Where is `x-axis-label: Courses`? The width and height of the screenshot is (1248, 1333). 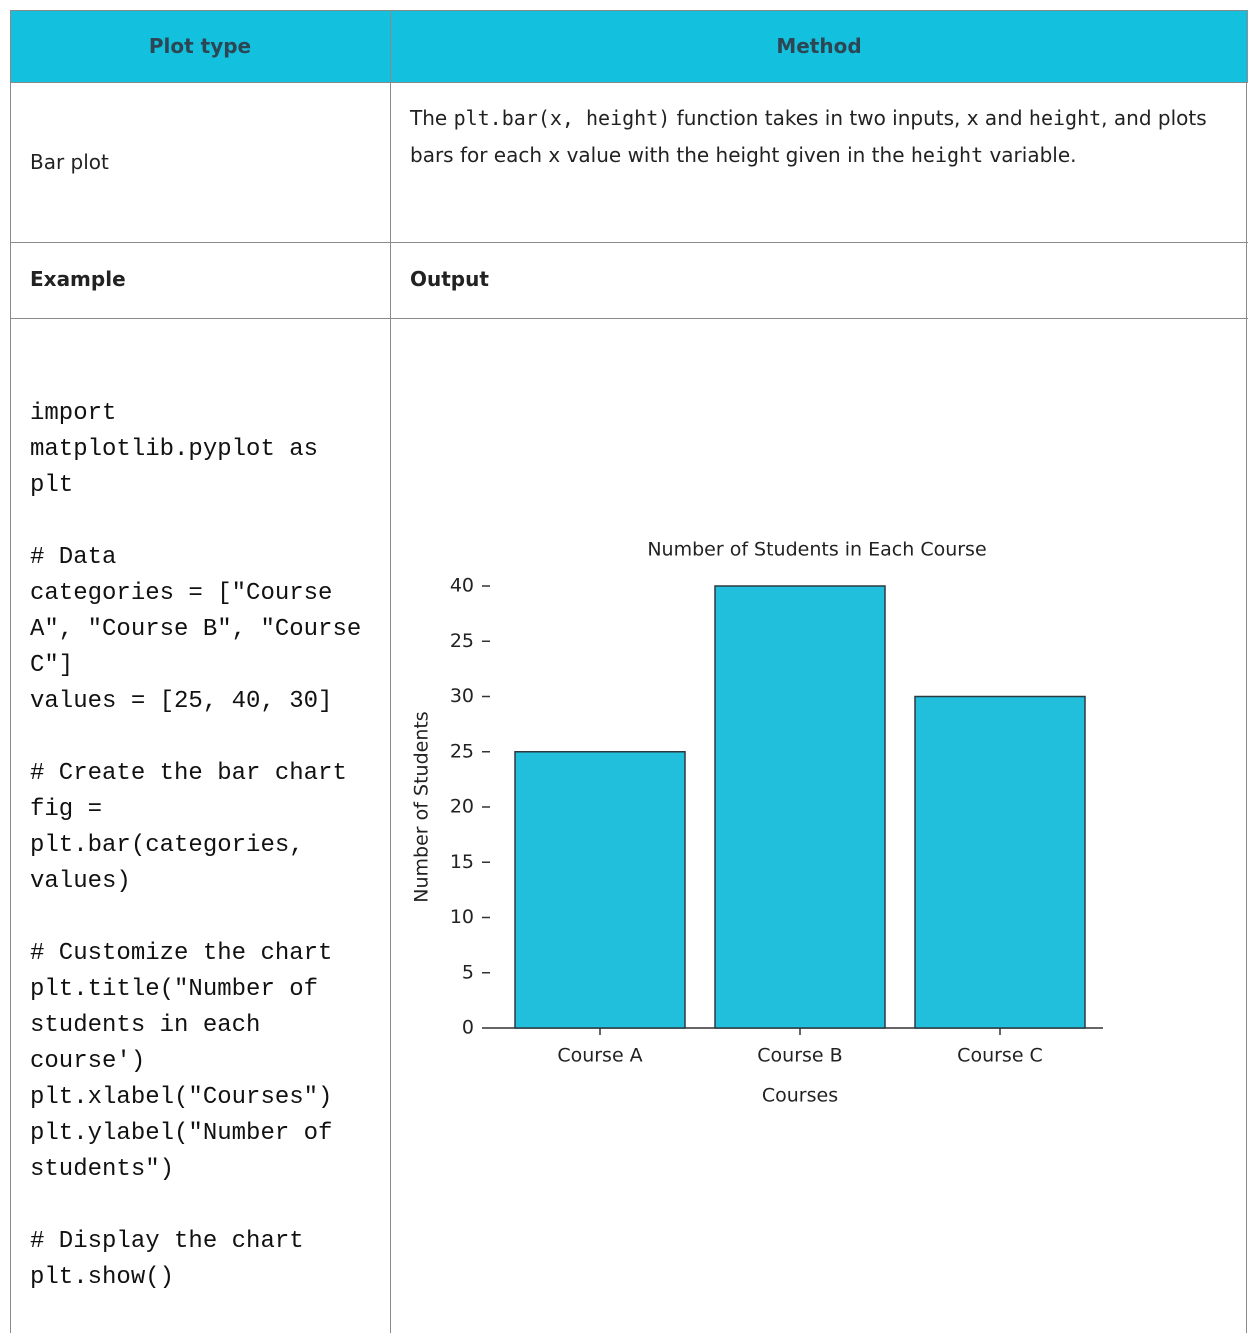
x-axis-label: Courses is located at coordinates (800, 1096).